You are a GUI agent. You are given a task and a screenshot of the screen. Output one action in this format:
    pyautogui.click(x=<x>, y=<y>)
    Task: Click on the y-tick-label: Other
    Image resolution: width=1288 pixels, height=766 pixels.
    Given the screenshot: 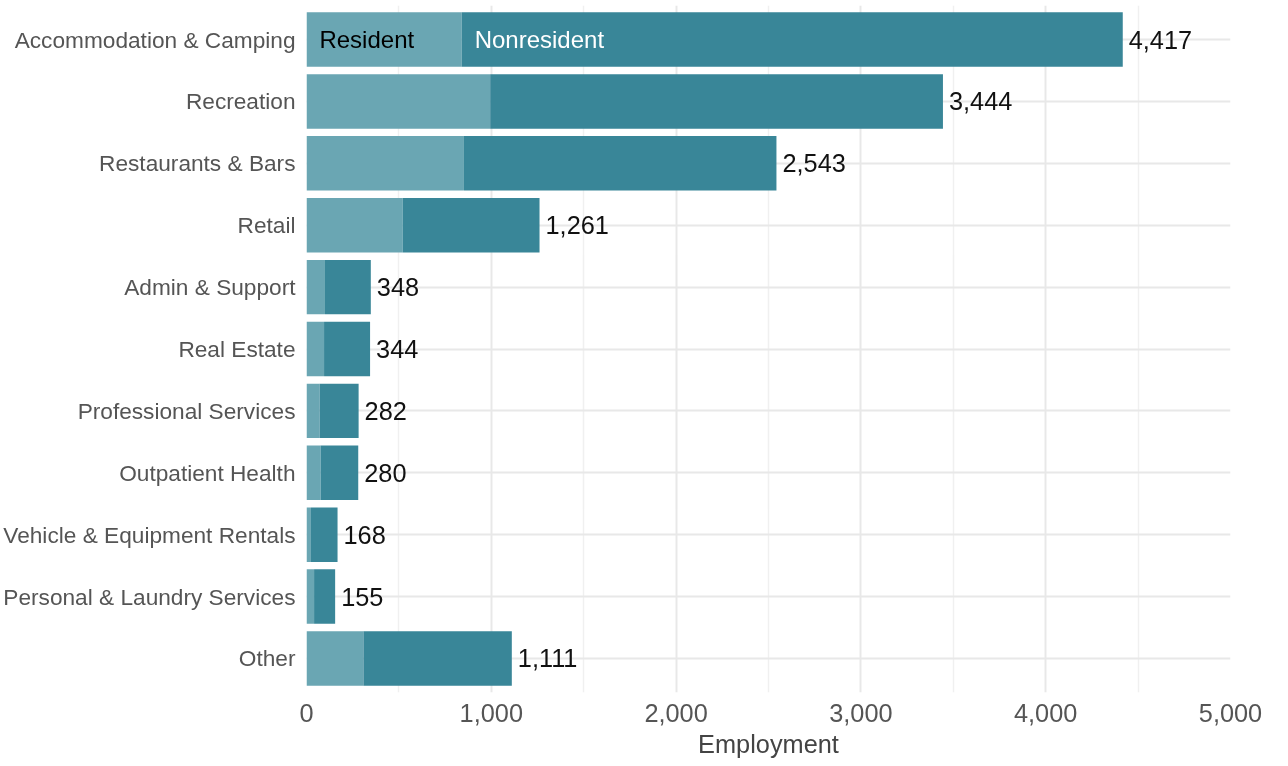 What is the action you would take?
    pyautogui.click(x=267, y=658)
    